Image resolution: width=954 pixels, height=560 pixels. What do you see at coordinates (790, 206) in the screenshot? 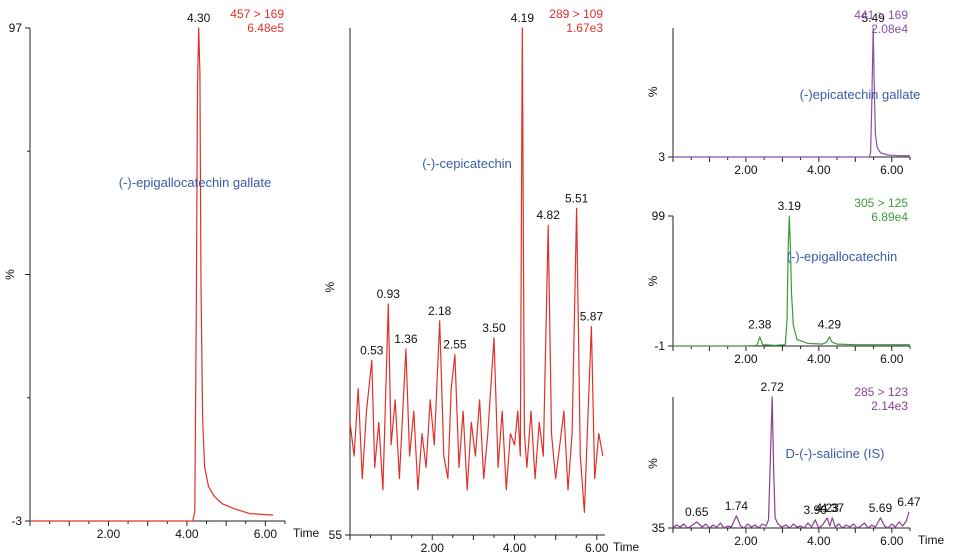
I see `peak-label: 3.19` at bounding box center [790, 206].